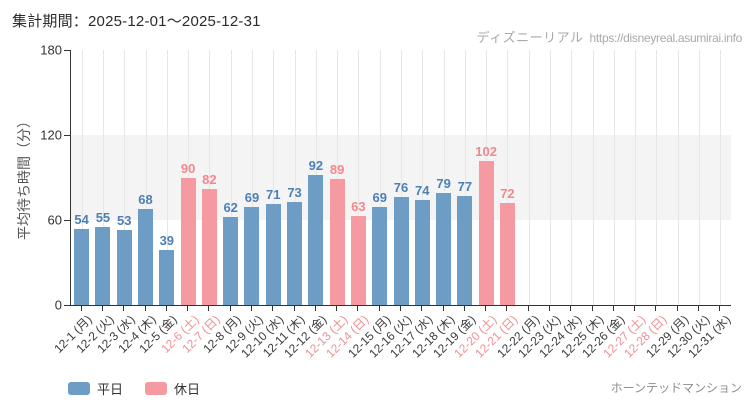 Image resolution: width=750 pixels, height=410 pixels. Describe the element at coordinates (422, 191) in the screenshot. I see `bar-value-label: 74` at that location.